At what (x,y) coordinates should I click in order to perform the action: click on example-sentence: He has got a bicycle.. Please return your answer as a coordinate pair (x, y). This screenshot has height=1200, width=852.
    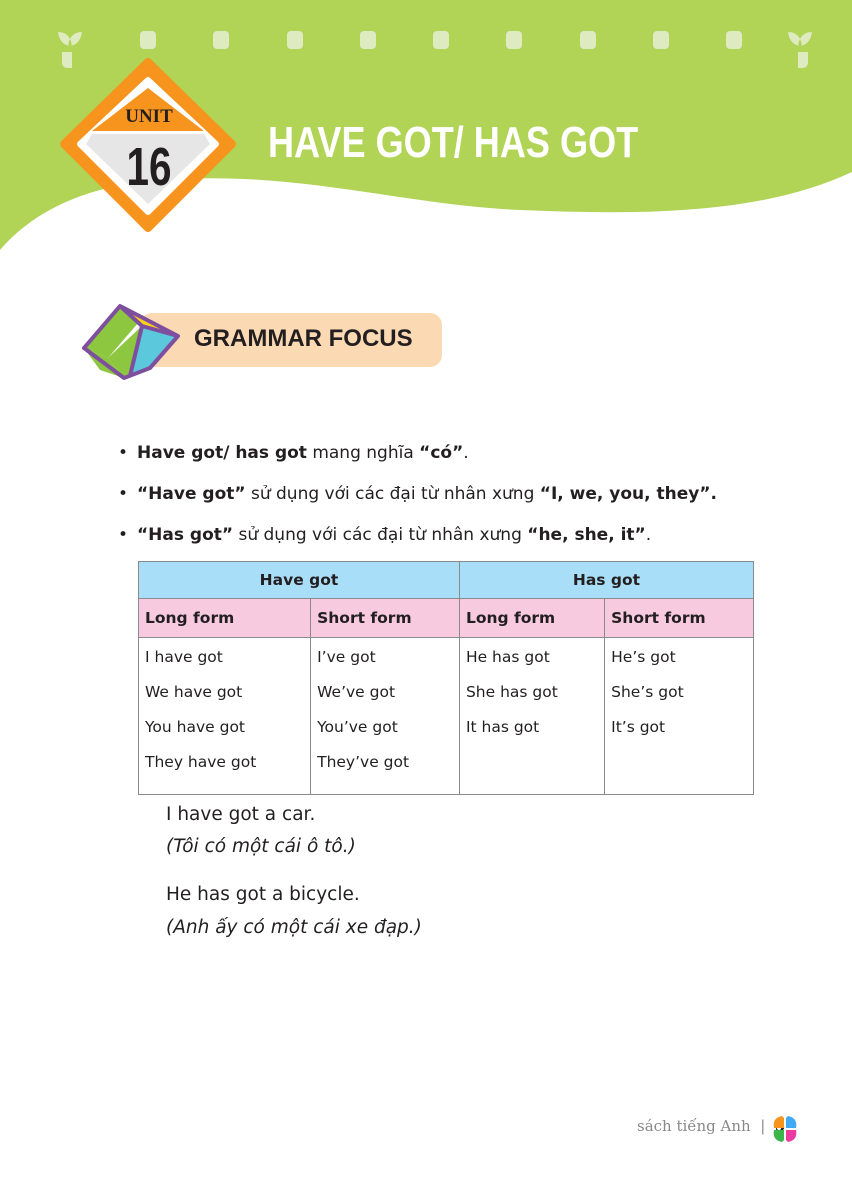
    Looking at the image, I should click on (263, 894).